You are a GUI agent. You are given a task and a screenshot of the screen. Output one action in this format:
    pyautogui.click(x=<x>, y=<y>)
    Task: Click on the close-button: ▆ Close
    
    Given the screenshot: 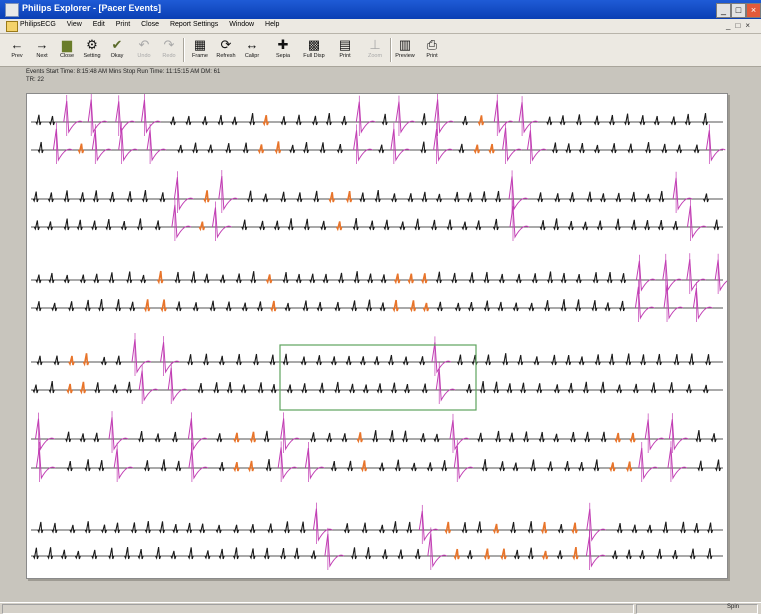 What is the action you would take?
    pyautogui.click(x=67, y=50)
    